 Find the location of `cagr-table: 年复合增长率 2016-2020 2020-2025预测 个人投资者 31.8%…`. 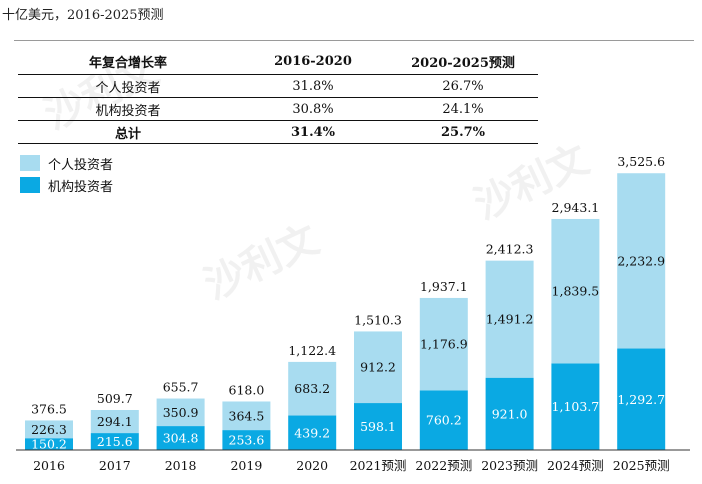

cagr-table: 年复合增长率 2016-2020 2020-2025预测 个人投资者 31.8%… is located at coordinates (278, 96).